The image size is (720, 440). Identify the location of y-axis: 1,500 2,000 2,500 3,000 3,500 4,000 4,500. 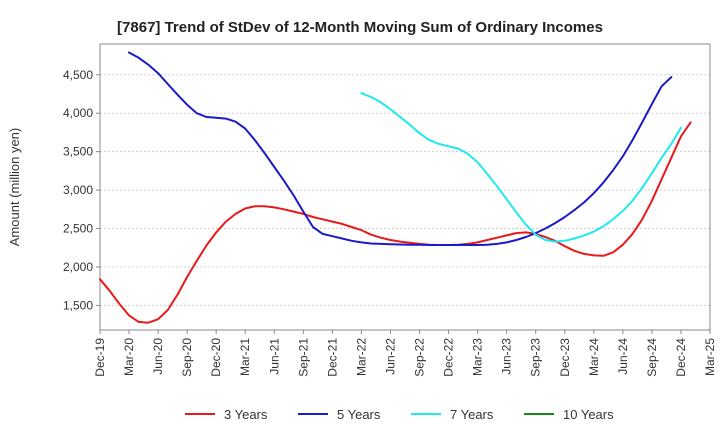
(81, 190).